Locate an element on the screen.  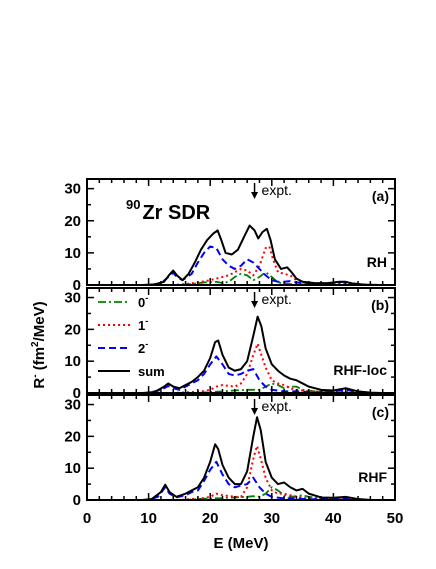
model-label: RH is located at coordinates (377, 262).